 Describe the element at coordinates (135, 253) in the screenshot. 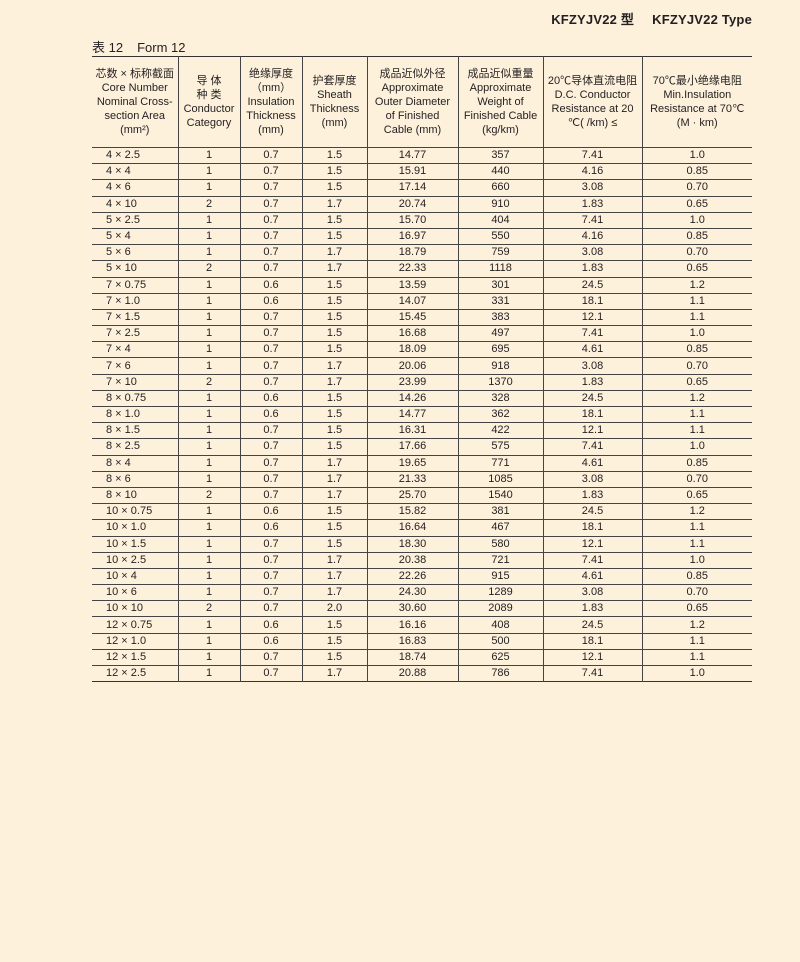

I see `table-cell: 5 × 6` at that location.